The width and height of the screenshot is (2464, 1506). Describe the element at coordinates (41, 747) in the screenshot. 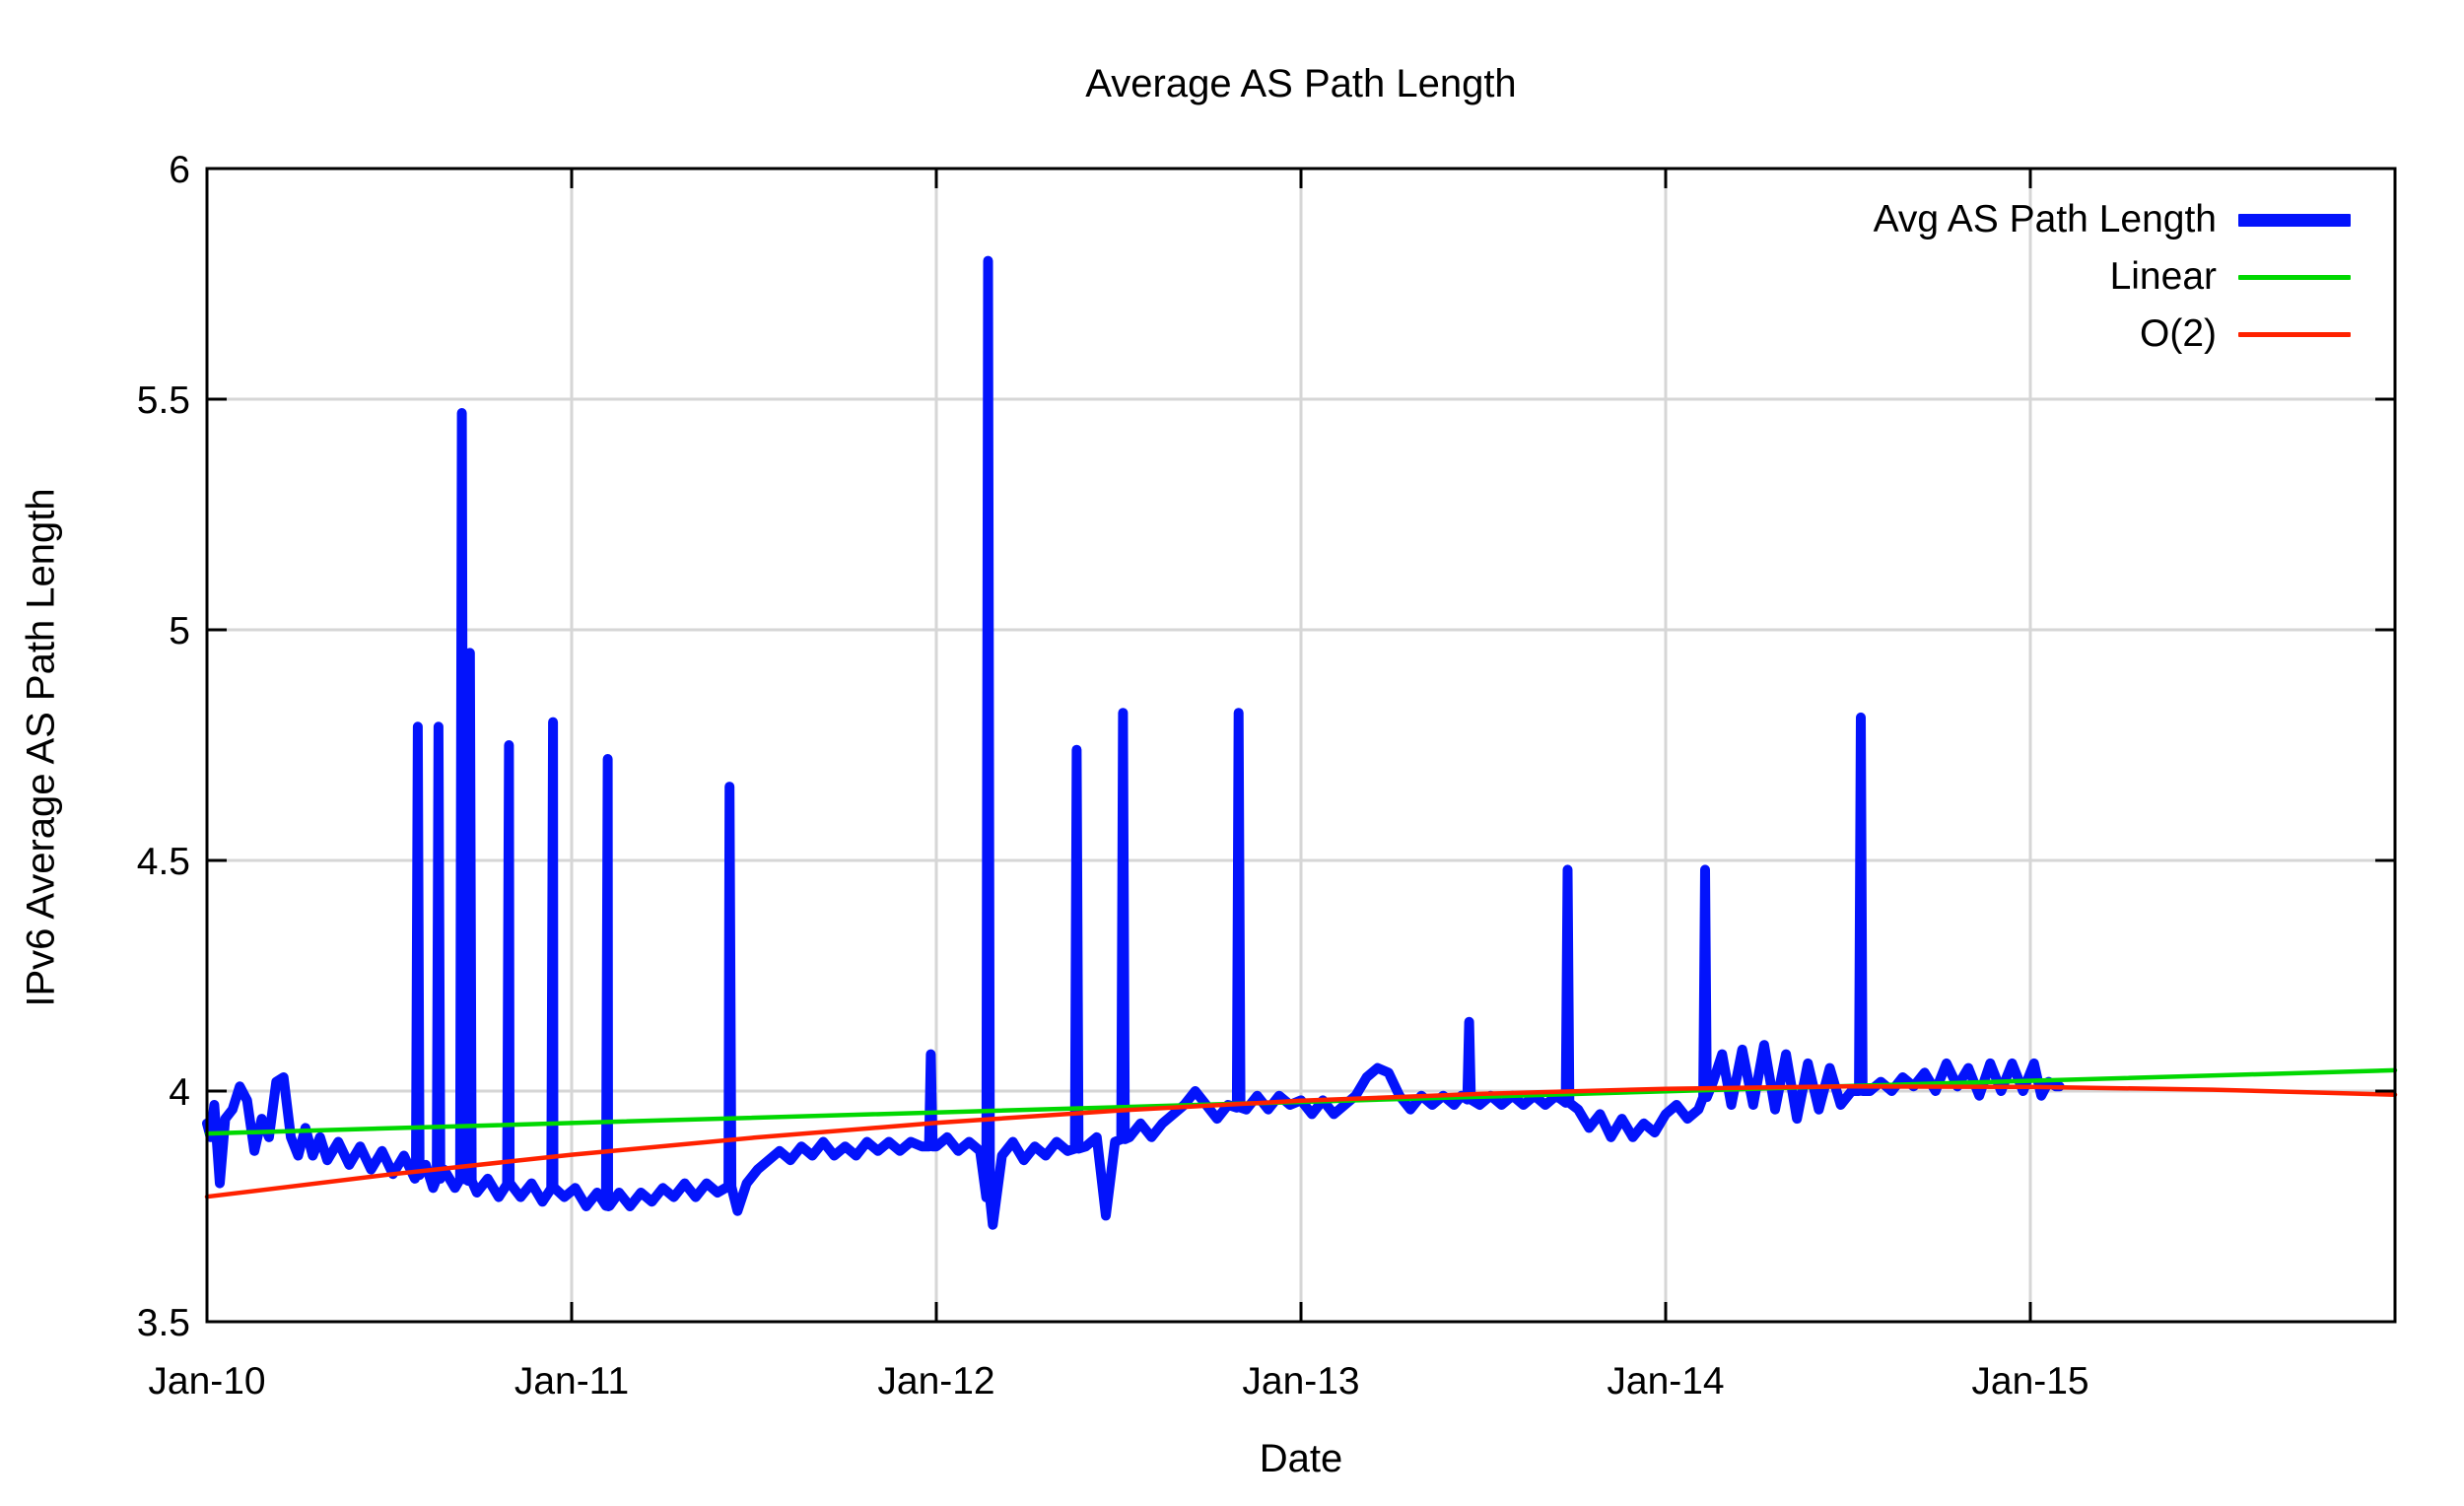

I see `y-axis-title: IPv6 Average AS Path Length` at that location.